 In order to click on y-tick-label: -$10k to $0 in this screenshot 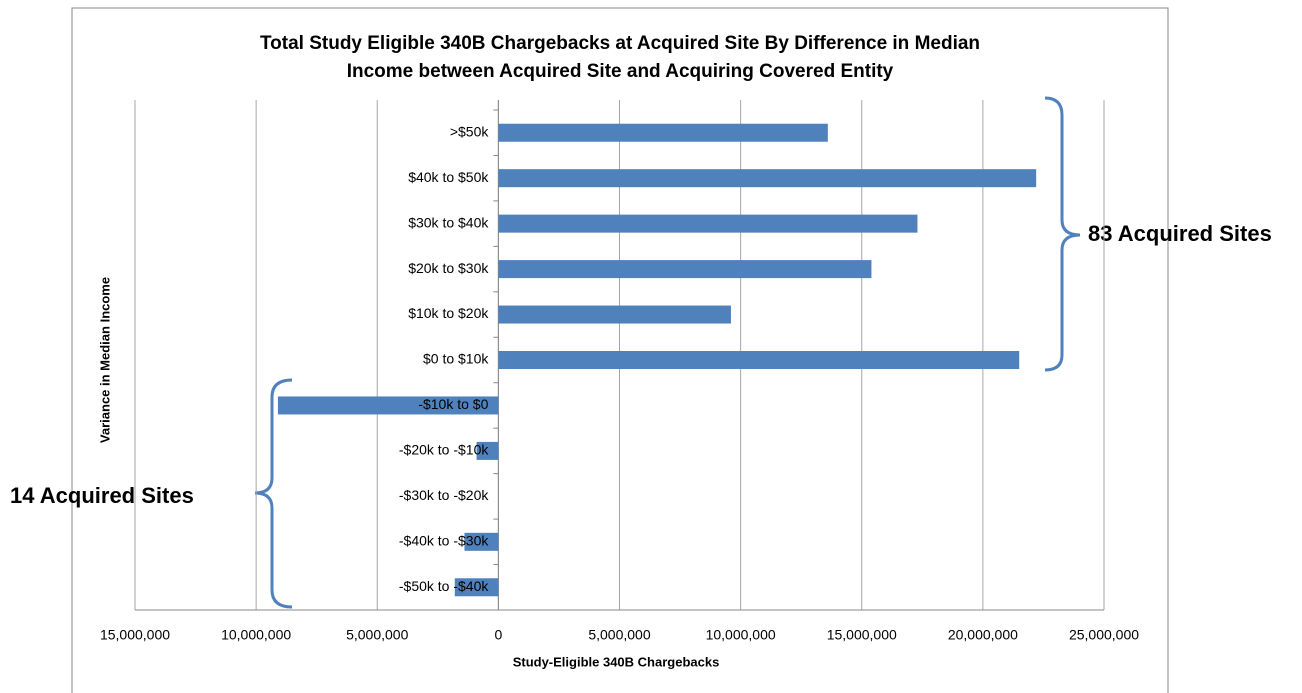, I will do `click(453, 404)`.